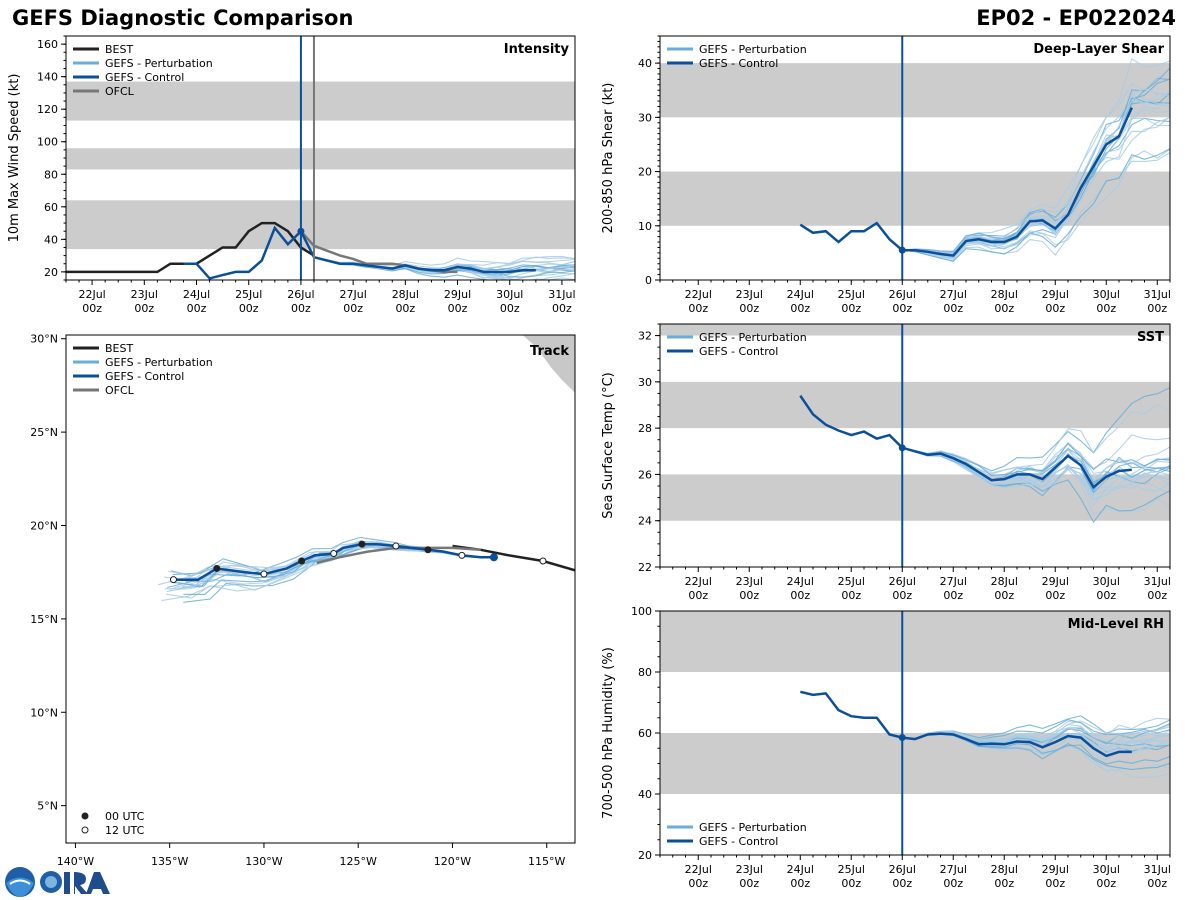 Image resolution: width=1200 pixels, height=900 pixels. What do you see at coordinates (169, 861) in the screenshot?
I see `x-tick-label: 135°W` at bounding box center [169, 861].